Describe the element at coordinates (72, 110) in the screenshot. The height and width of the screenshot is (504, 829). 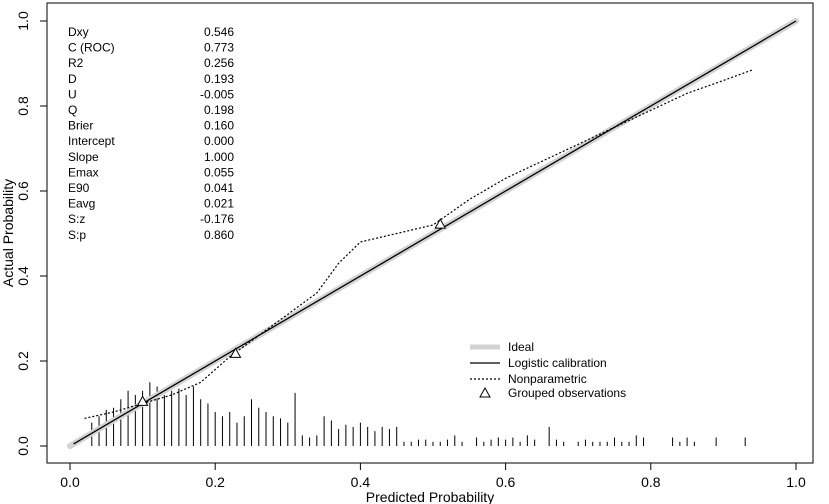
I see `stat-label: Q` at that location.